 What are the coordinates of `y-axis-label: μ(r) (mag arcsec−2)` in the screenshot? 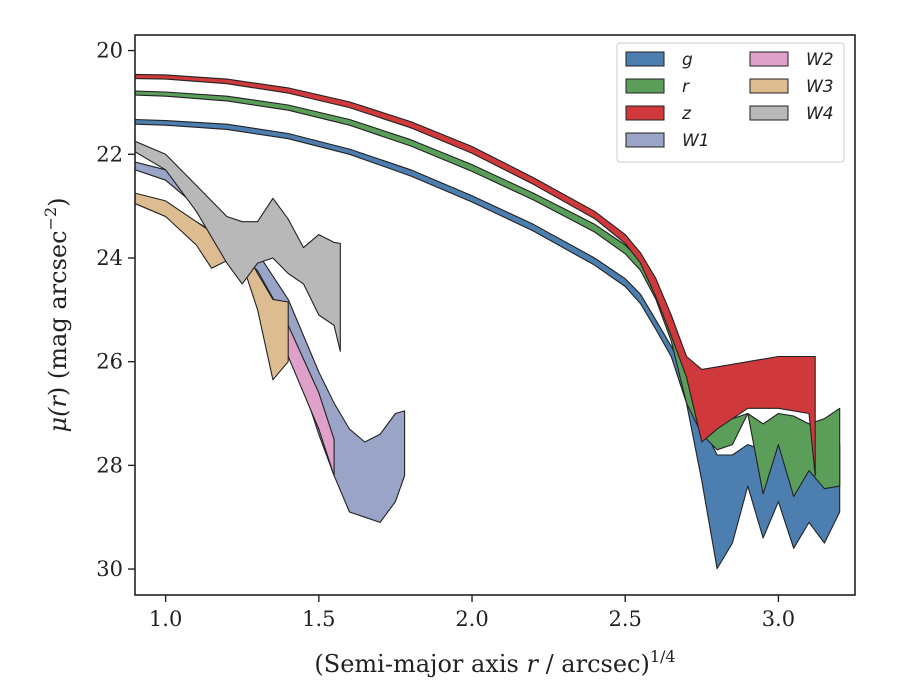 It's located at (56, 314).